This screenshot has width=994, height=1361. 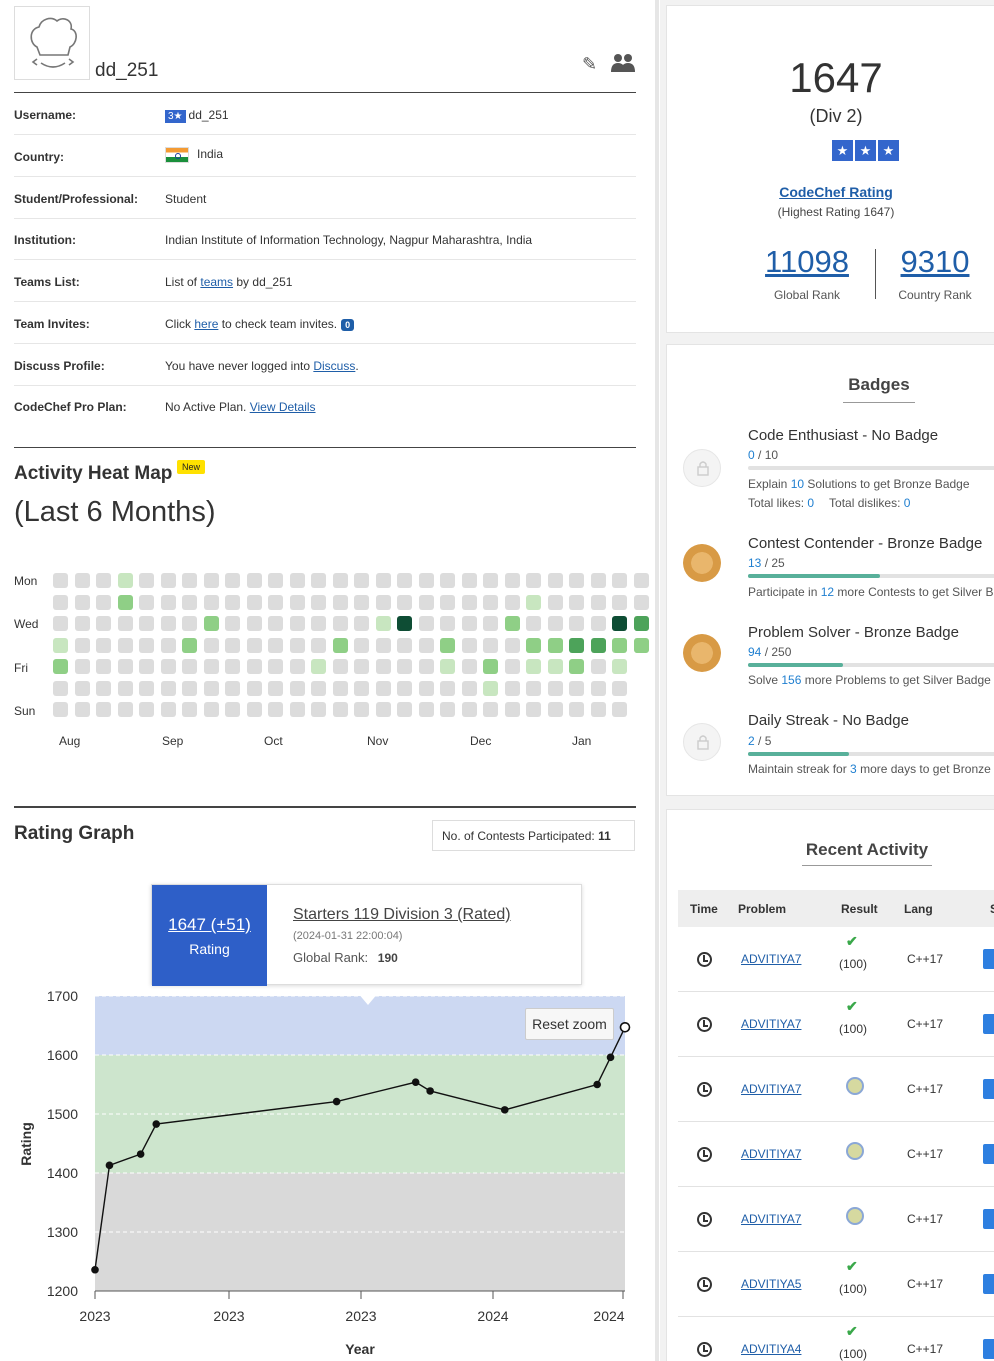 I want to click on view-details-link: View Details, so click(x=282, y=407).